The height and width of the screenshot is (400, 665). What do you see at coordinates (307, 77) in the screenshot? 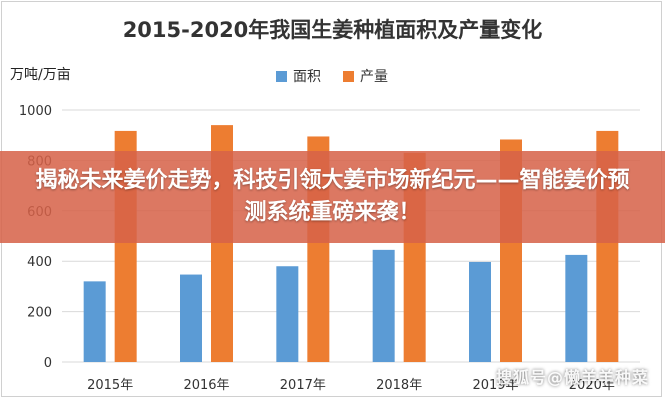
I see `legend-label-area: 面积` at bounding box center [307, 77].